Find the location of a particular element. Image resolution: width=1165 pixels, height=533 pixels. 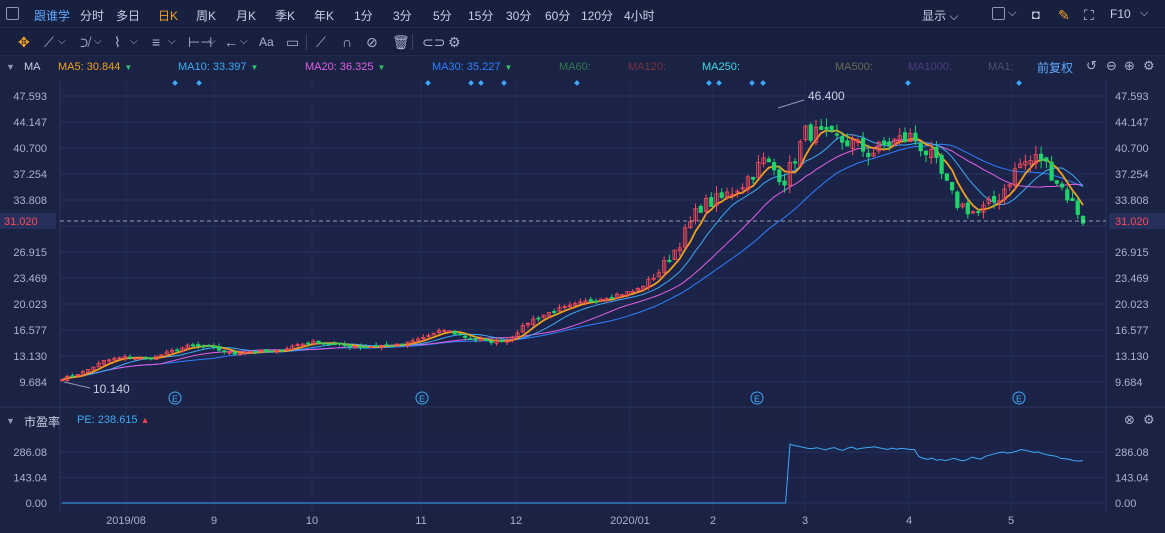

crosshair-icon: ✥ is located at coordinates (24, 42).